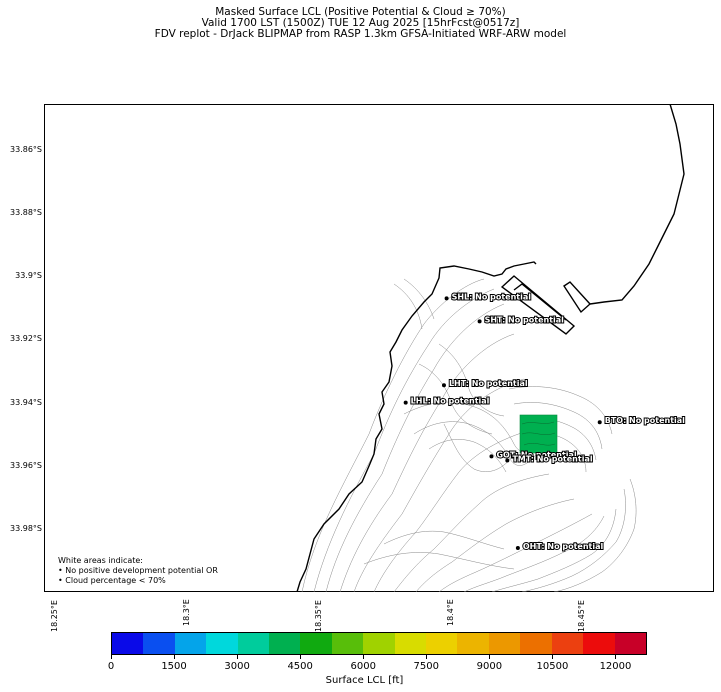 The width and height of the screenshot is (721, 692). Describe the element at coordinates (405, 402) in the screenshot. I see `site-dot-lhl` at that location.